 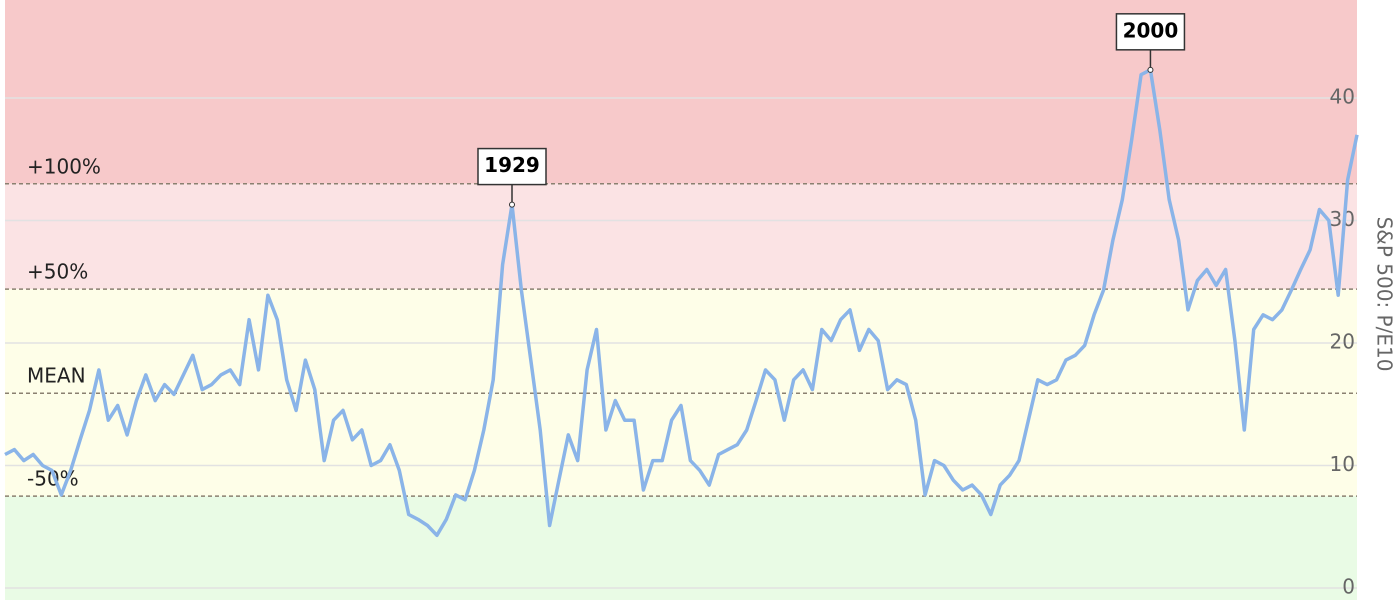 What do you see at coordinates (1342, 464) in the screenshot?
I see `y-tick-label: 10` at bounding box center [1342, 464].